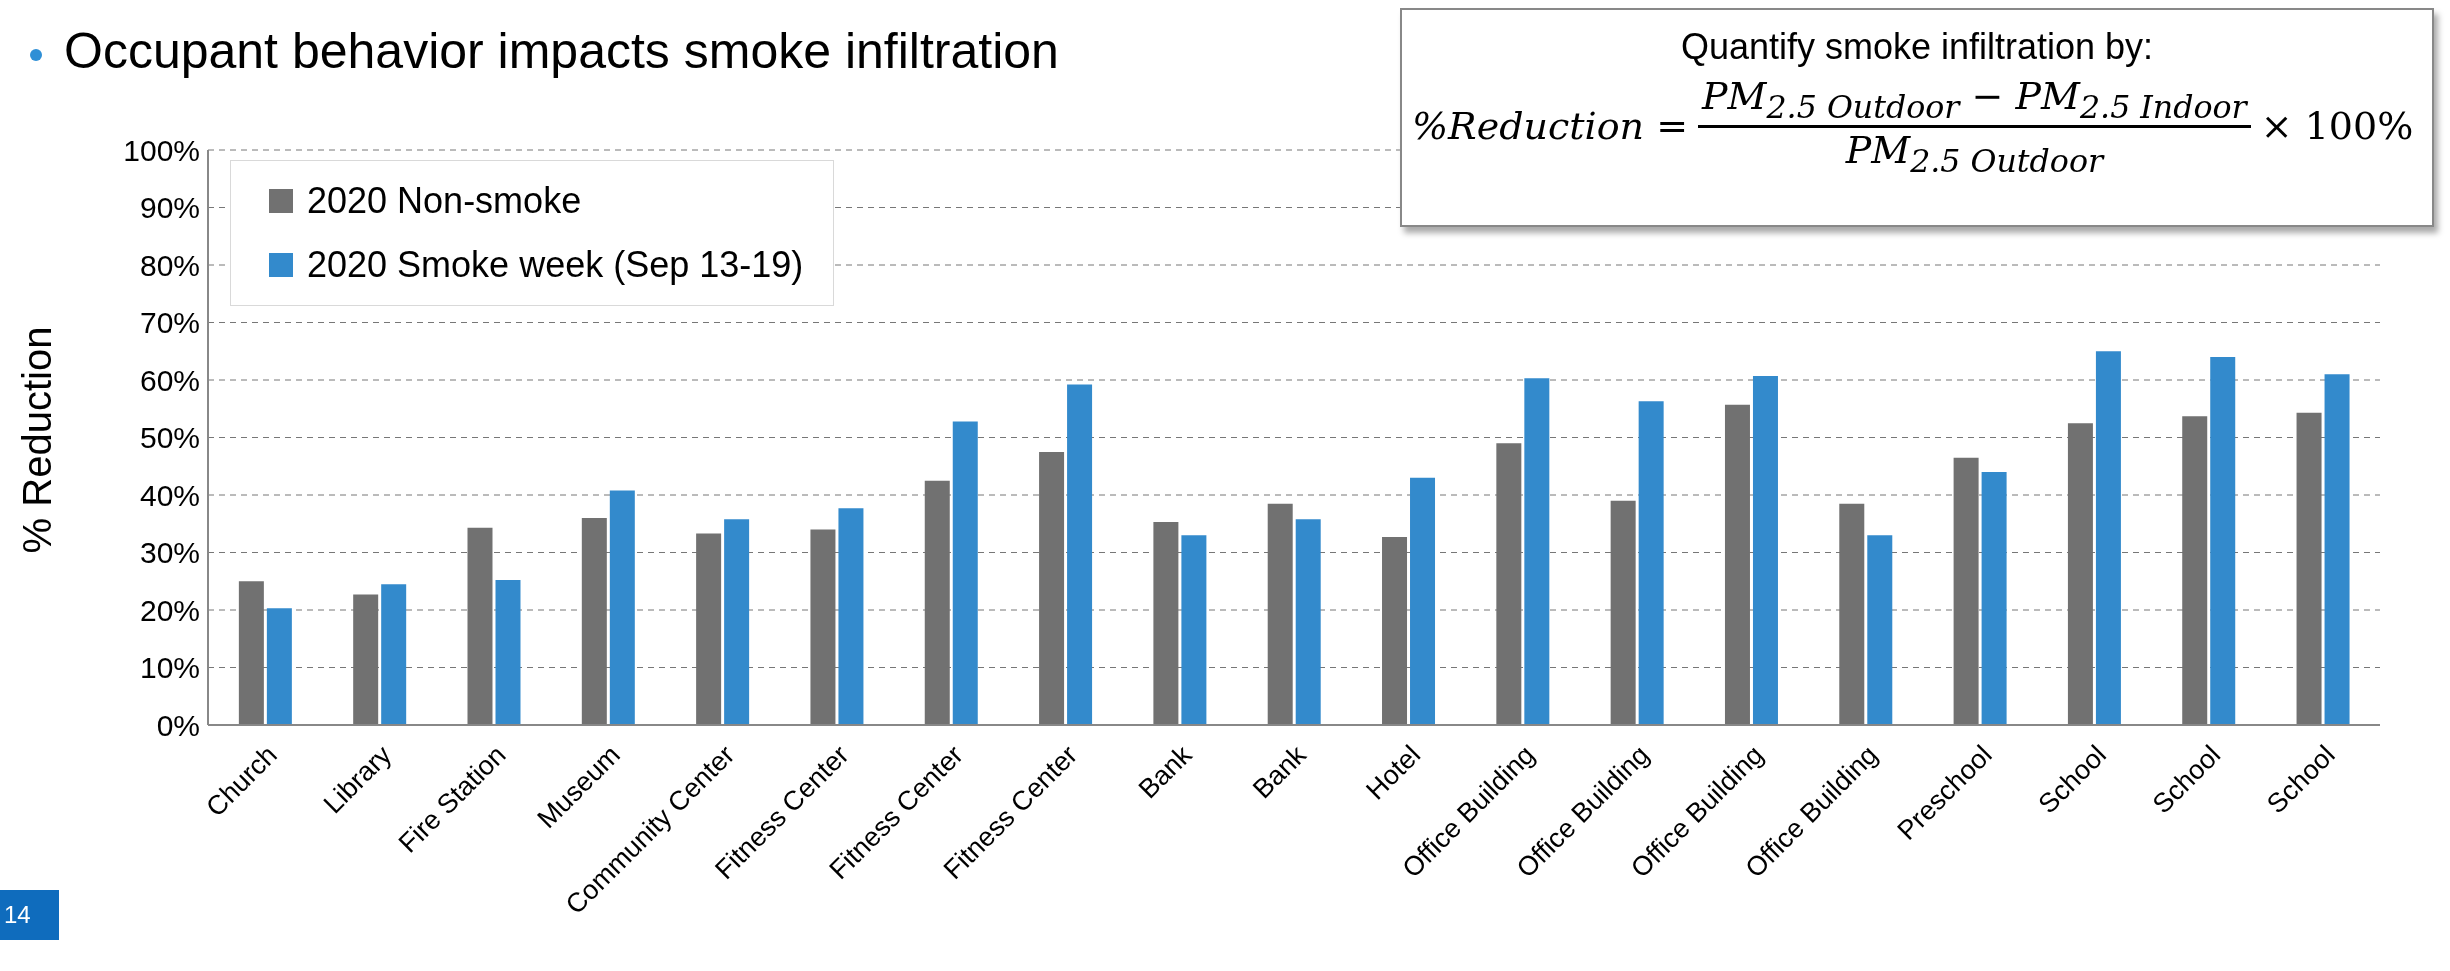 The height and width of the screenshot is (971, 2450). I want to click on y-tick-label: 80%, so click(169, 265).